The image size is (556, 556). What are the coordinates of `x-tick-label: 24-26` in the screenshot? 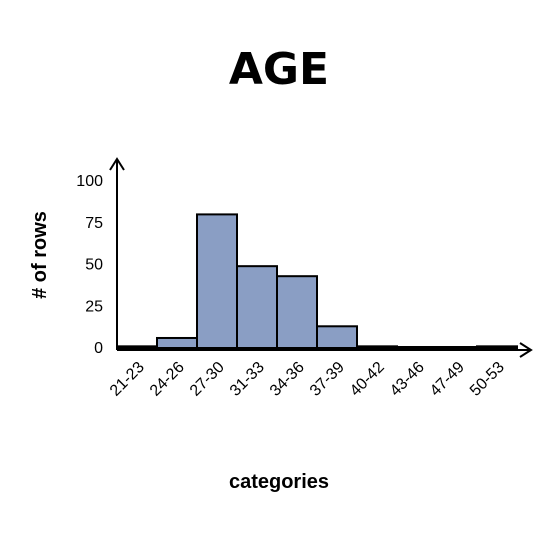 It's located at (167, 379).